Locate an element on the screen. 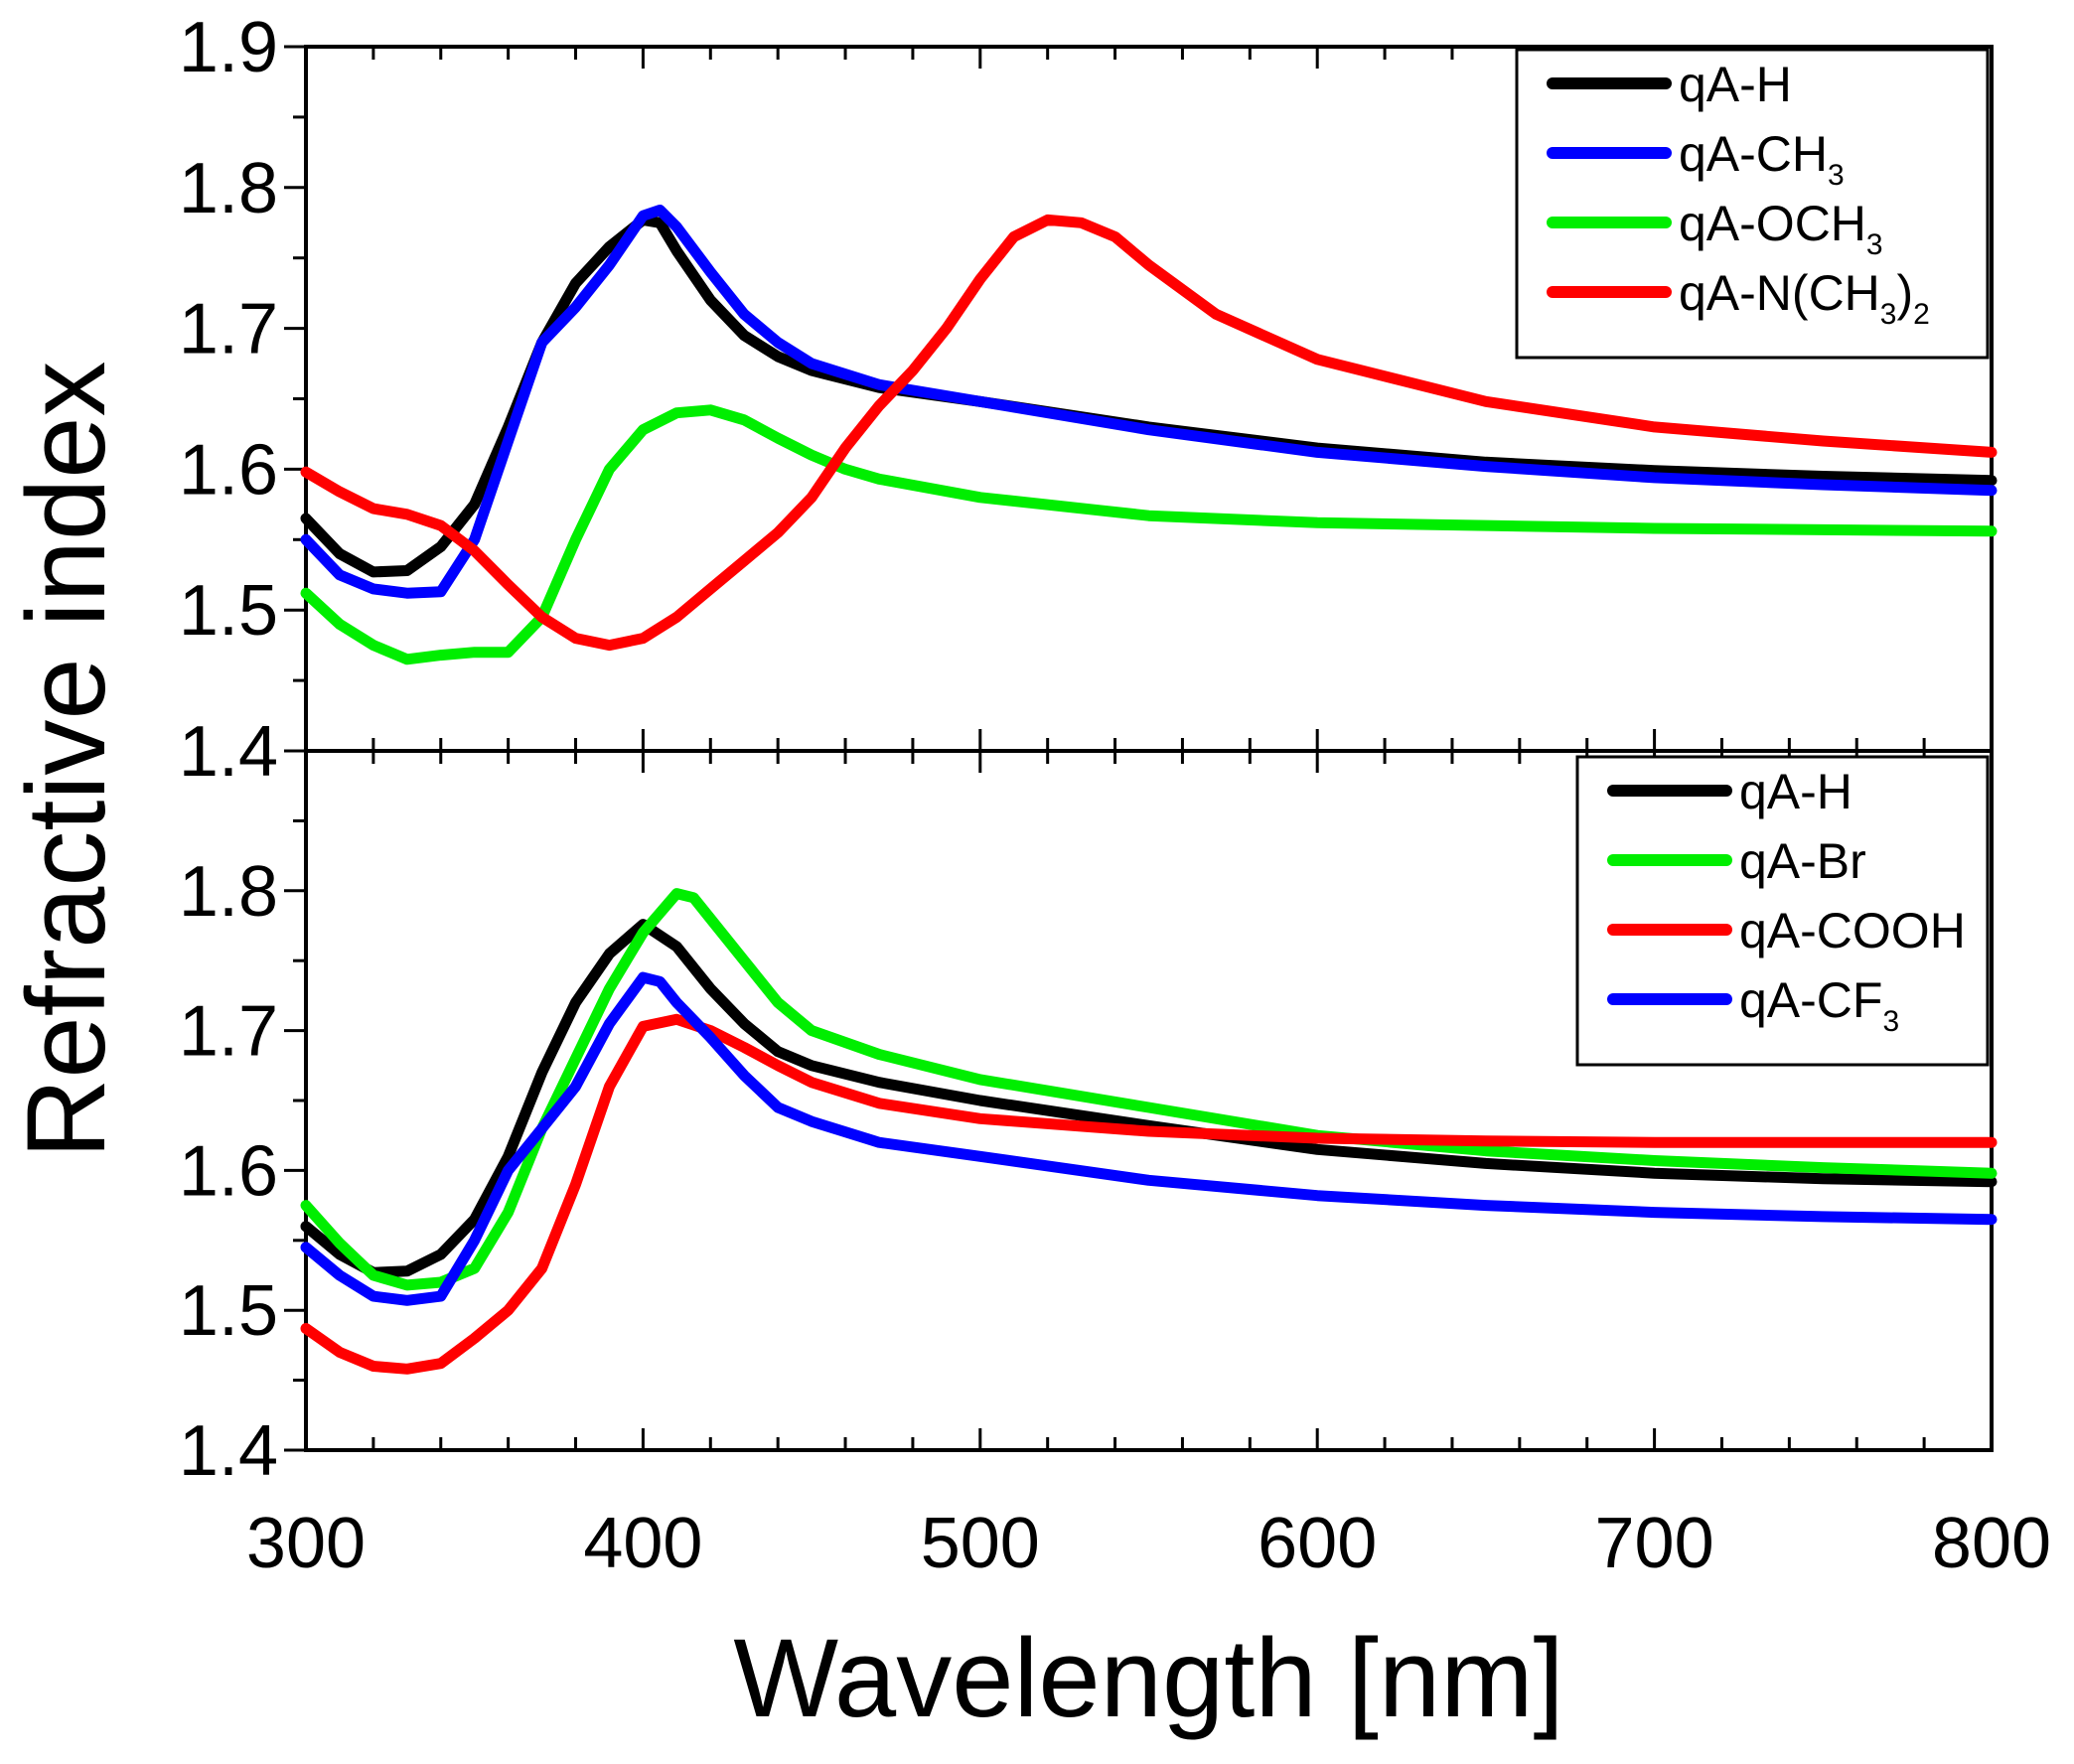 The height and width of the screenshot is (1764, 2074). legend-label-part: qA-CF is located at coordinates (1811, 1000).